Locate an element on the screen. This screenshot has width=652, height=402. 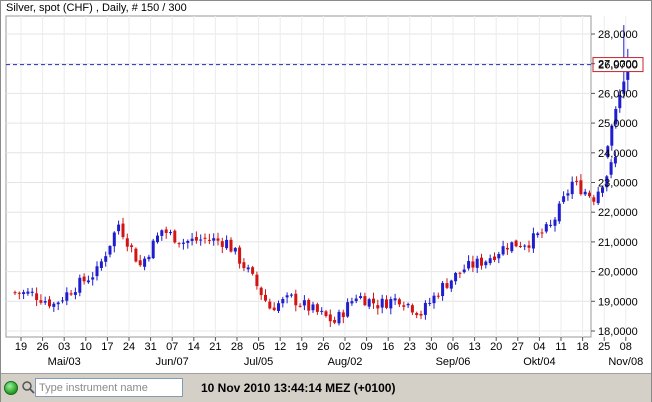
x-tick-label: 31 is located at coordinates (150, 347).